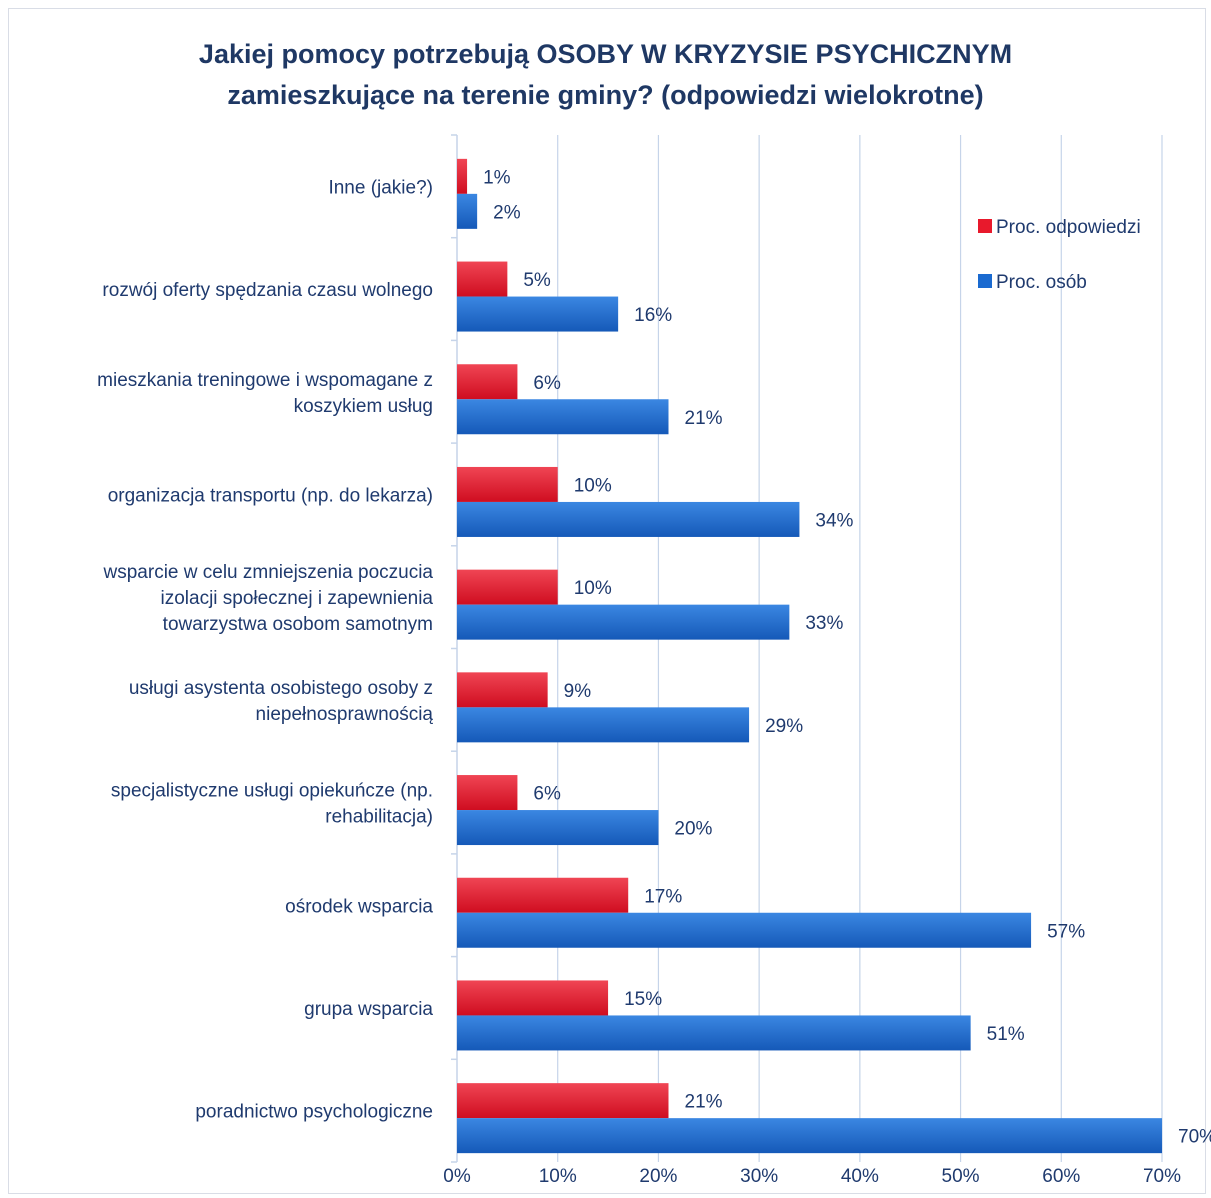  What do you see at coordinates (1162, 1176) in the screenshot?
I see `x-tick-label: 70%` at bounding box center [1162, 1176].